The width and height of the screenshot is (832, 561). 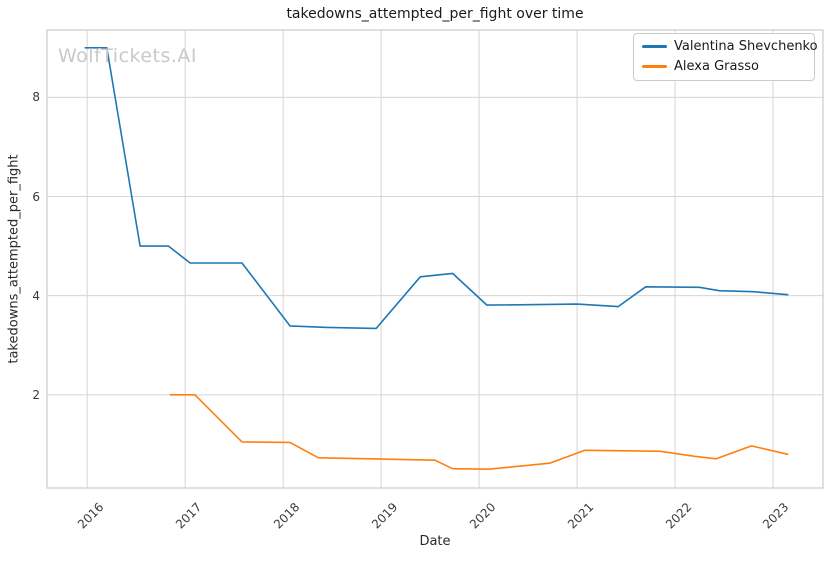 I want to click on legend: Valentina Shevchenko Alexa Grasso, so click(x=725, y=57).